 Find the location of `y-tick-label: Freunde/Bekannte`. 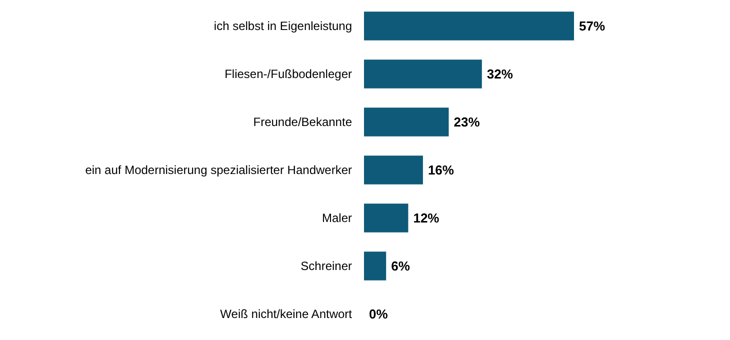

y-tick-label: Freunde/Bekannte is located at coordinates (302, 122).